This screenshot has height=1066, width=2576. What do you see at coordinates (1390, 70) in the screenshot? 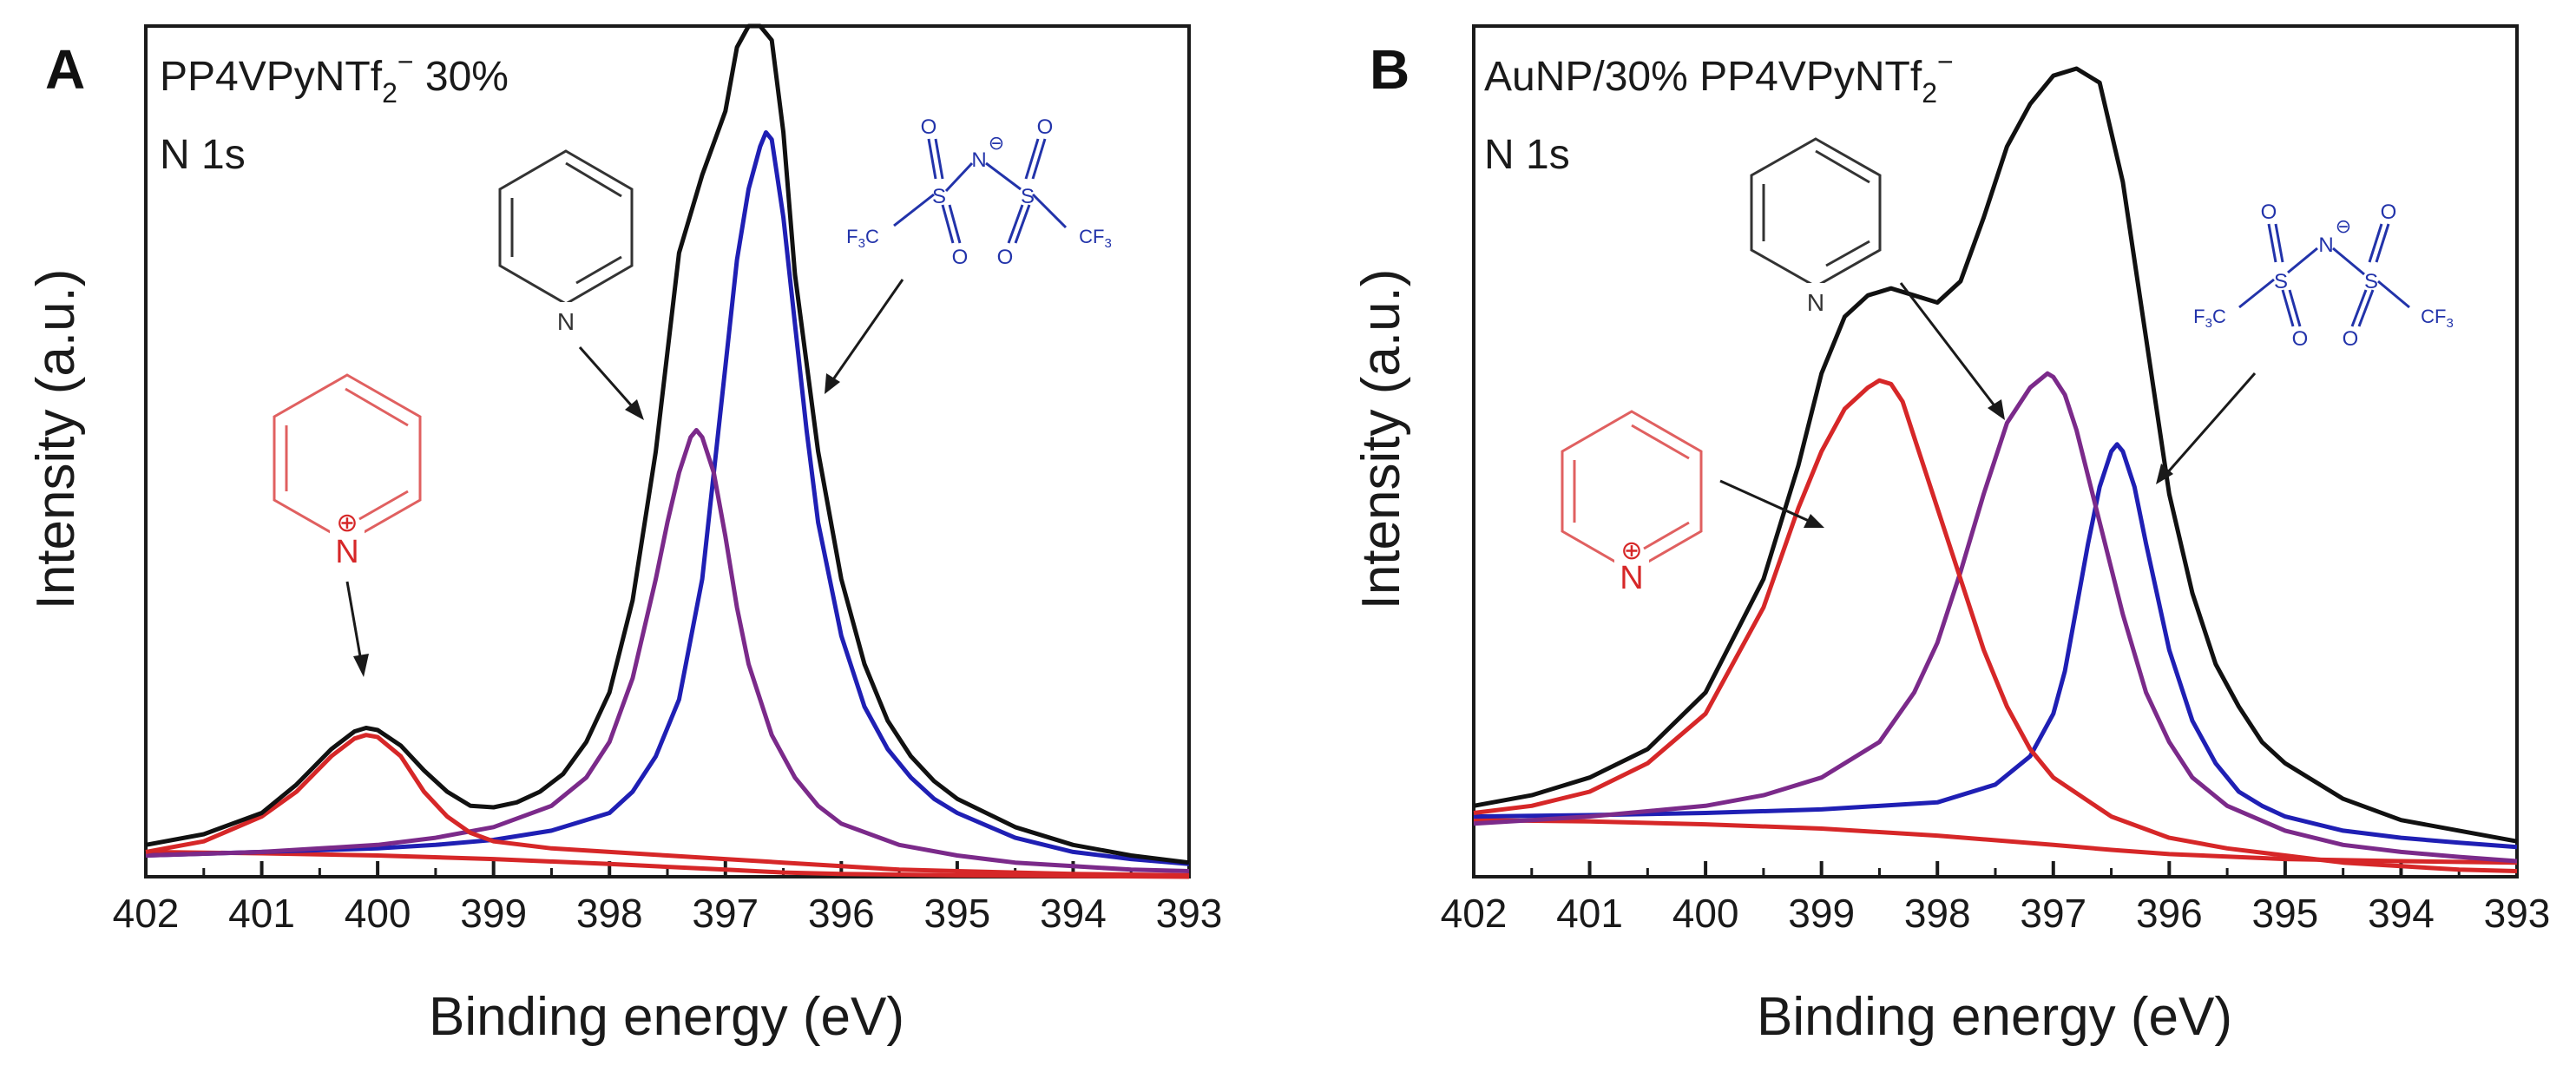
I see `panel-b-label: B` at bounding box center [1390, 70].